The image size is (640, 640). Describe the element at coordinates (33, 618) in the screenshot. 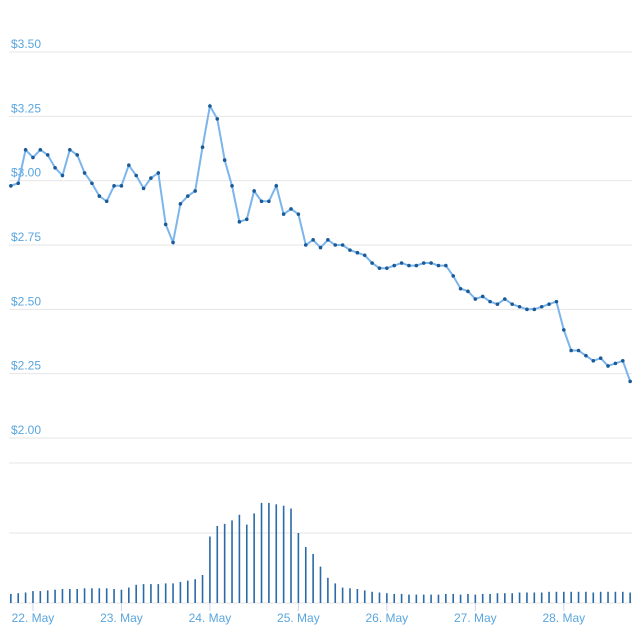

I see `x-tick-label: 22. May` at that location.